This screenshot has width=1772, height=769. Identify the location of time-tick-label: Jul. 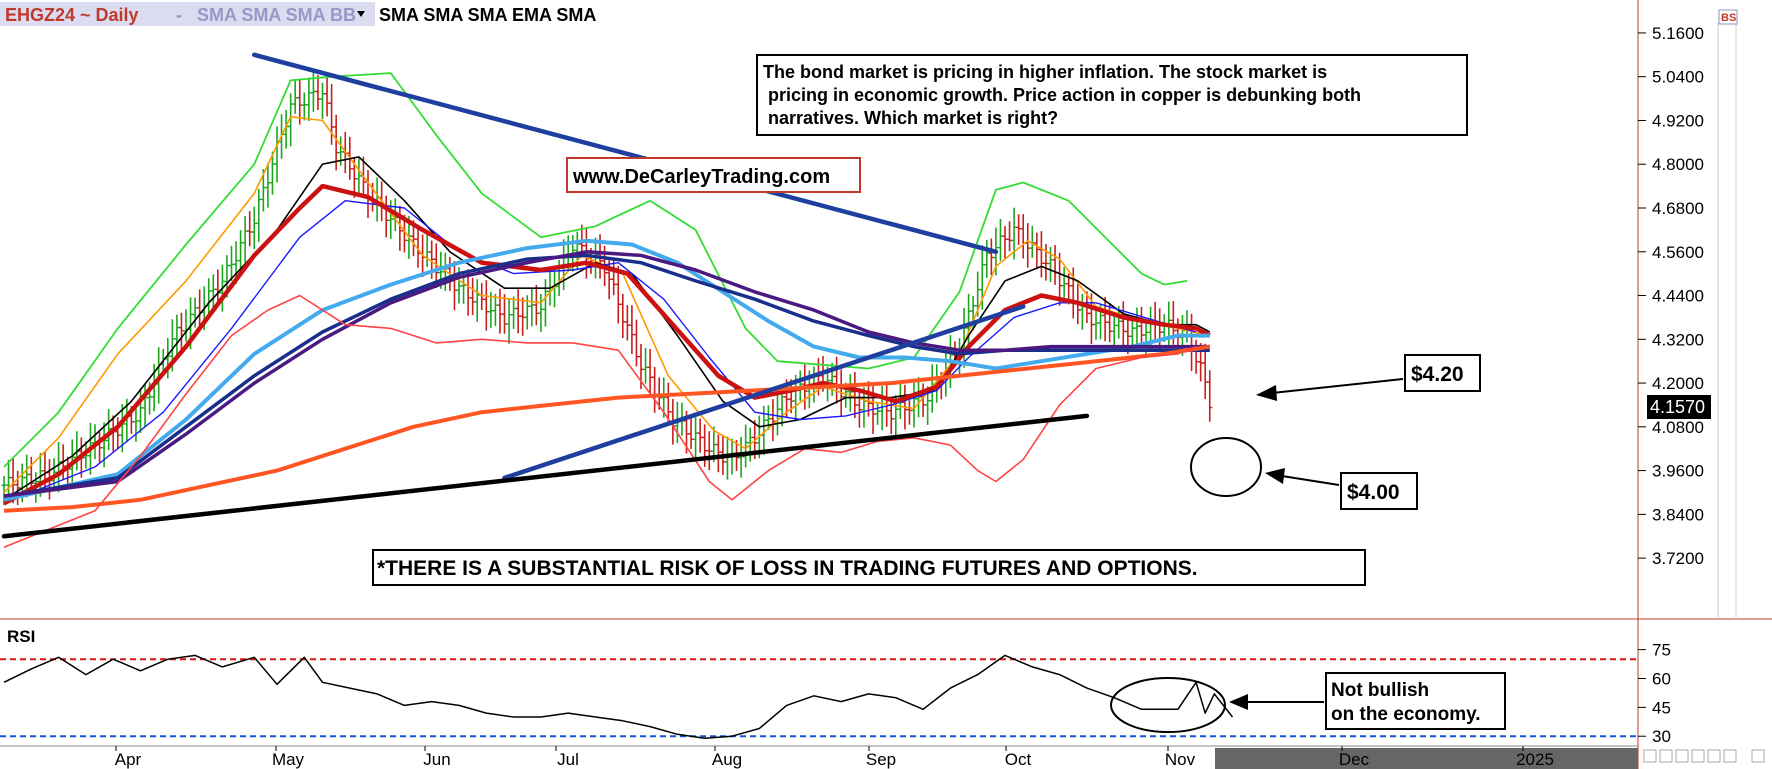
(568, 759).